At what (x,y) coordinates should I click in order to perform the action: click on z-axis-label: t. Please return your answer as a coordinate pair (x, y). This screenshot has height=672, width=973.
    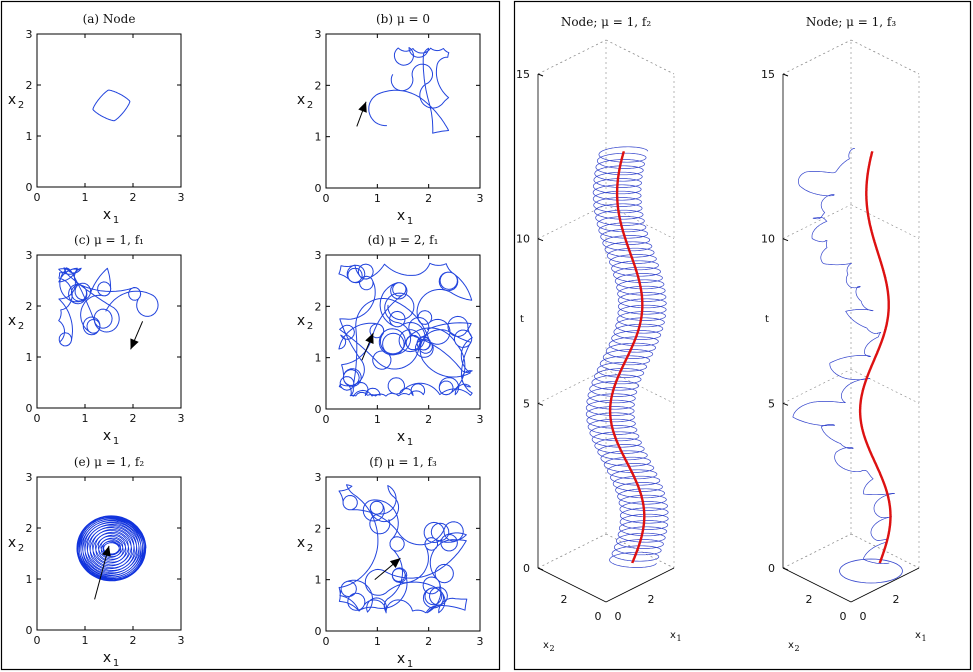
    Looking at the image, I should click on (767, 319).